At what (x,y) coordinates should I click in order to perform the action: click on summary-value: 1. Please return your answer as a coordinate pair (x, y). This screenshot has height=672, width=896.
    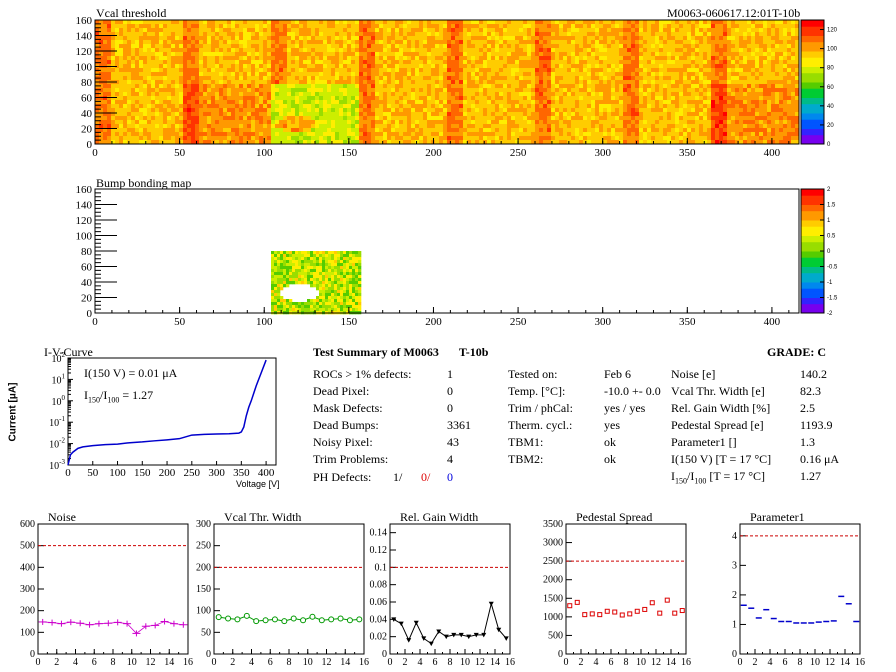
    Looking at the image, I should click on (450, 374).